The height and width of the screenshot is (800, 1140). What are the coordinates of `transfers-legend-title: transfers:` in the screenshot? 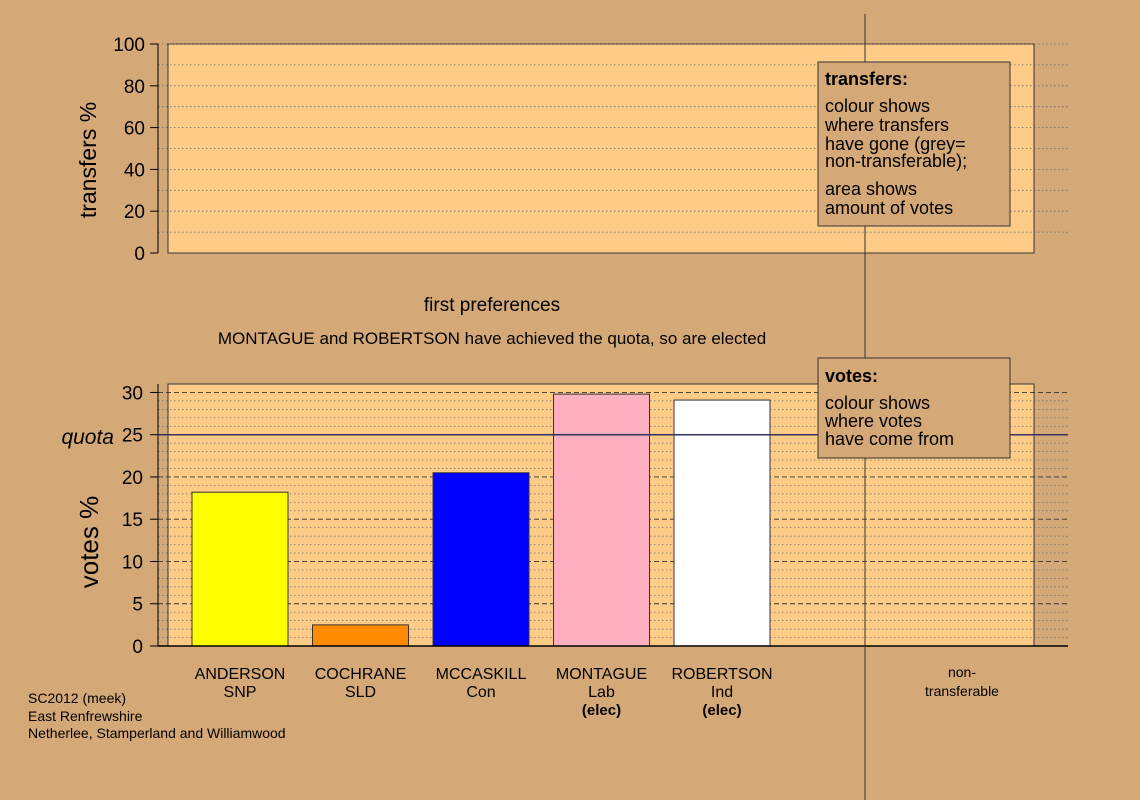 It's located at (866, 79).